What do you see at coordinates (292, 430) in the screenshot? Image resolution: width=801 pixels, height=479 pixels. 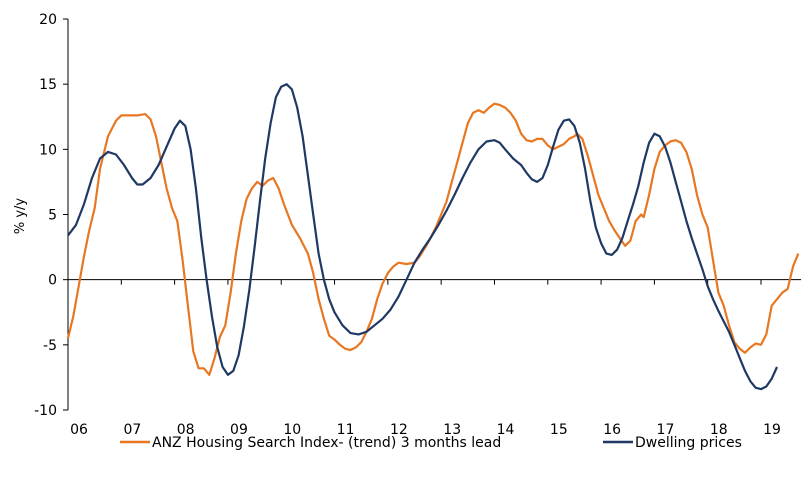 I see `x-tick-label: 10` at bounding box center [292, 430].